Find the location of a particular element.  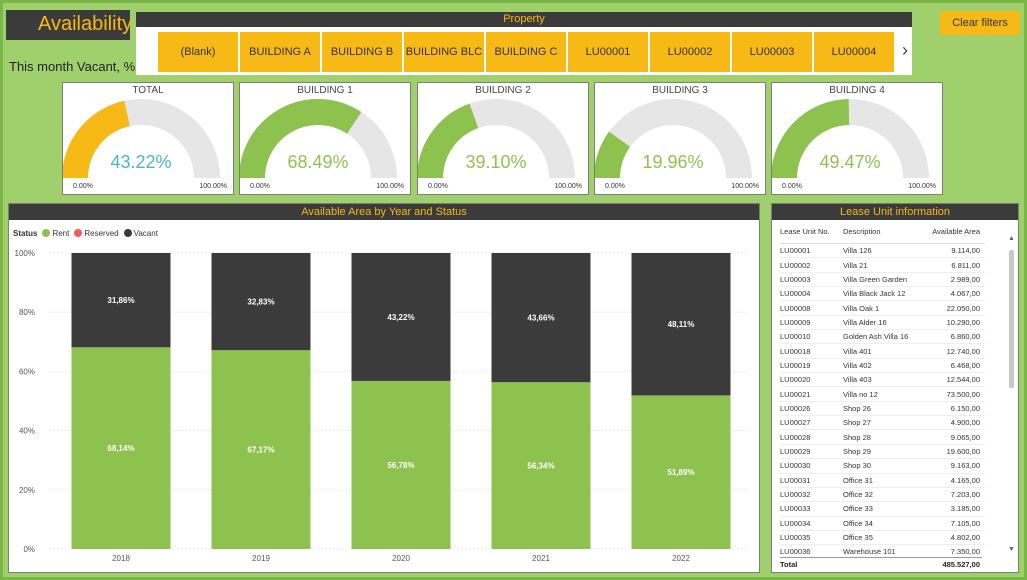

table-row: LU00033 Office 33 3.185,00 is located at coordinates (882, 509).